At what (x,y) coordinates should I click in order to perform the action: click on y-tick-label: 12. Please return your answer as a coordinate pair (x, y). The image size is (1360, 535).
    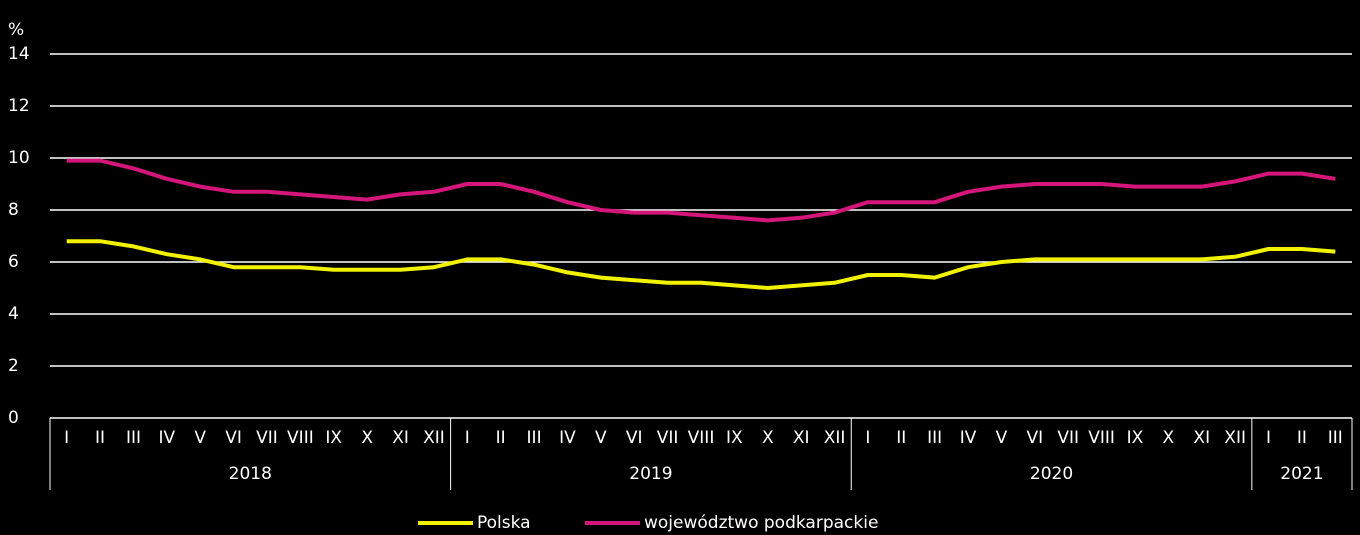
    Looking at the image, I should click on (19, 106).